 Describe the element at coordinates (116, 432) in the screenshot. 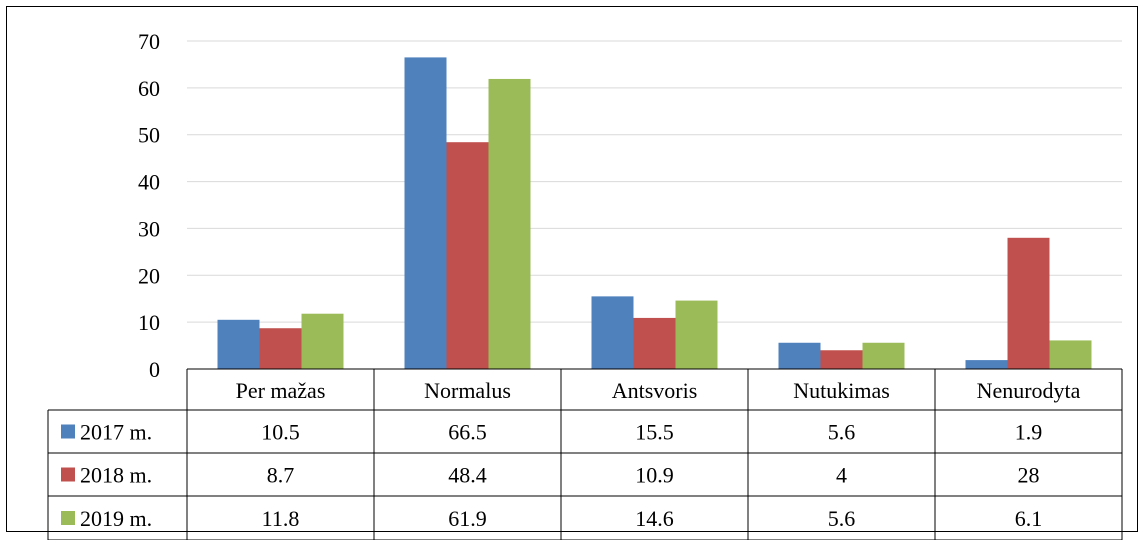

I see `legend-label: 2017 m.` at that location.